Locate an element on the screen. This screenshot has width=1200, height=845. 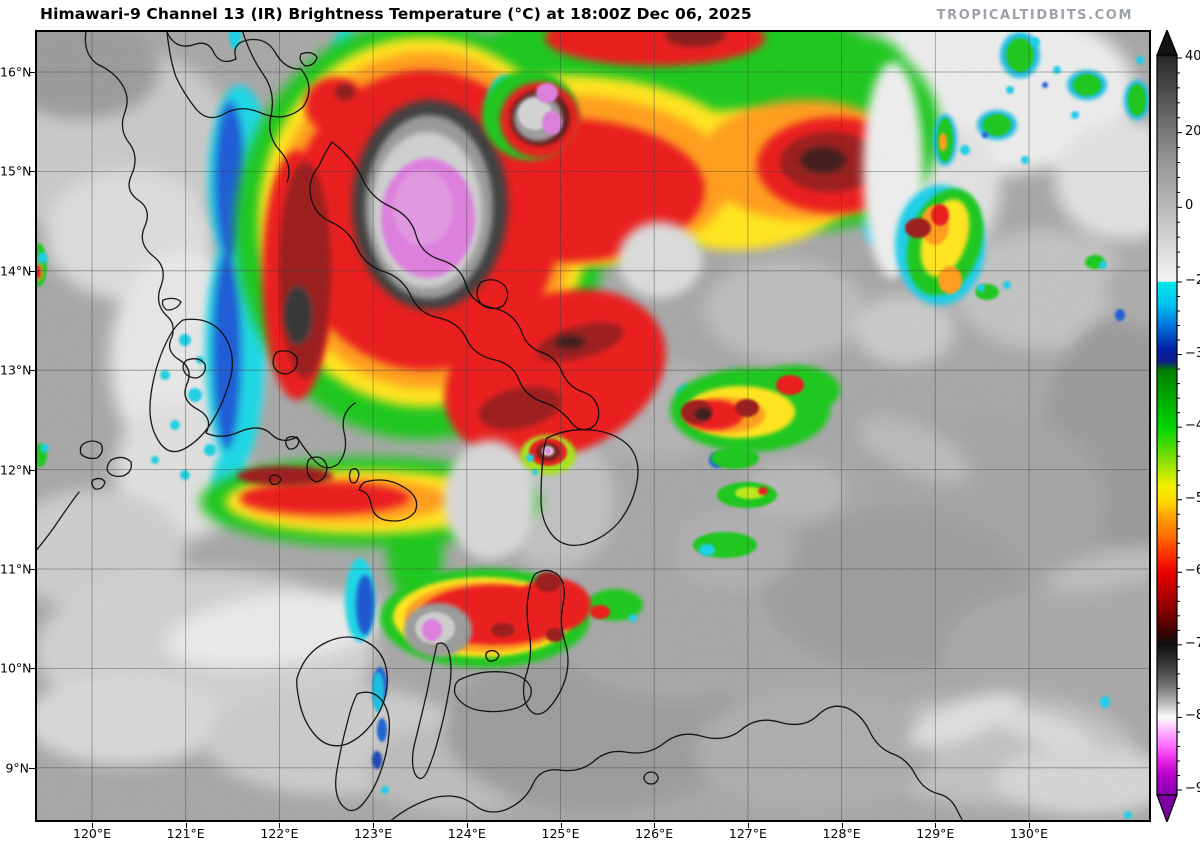
colorbar-ticks is located at coordinates (1179, 424).